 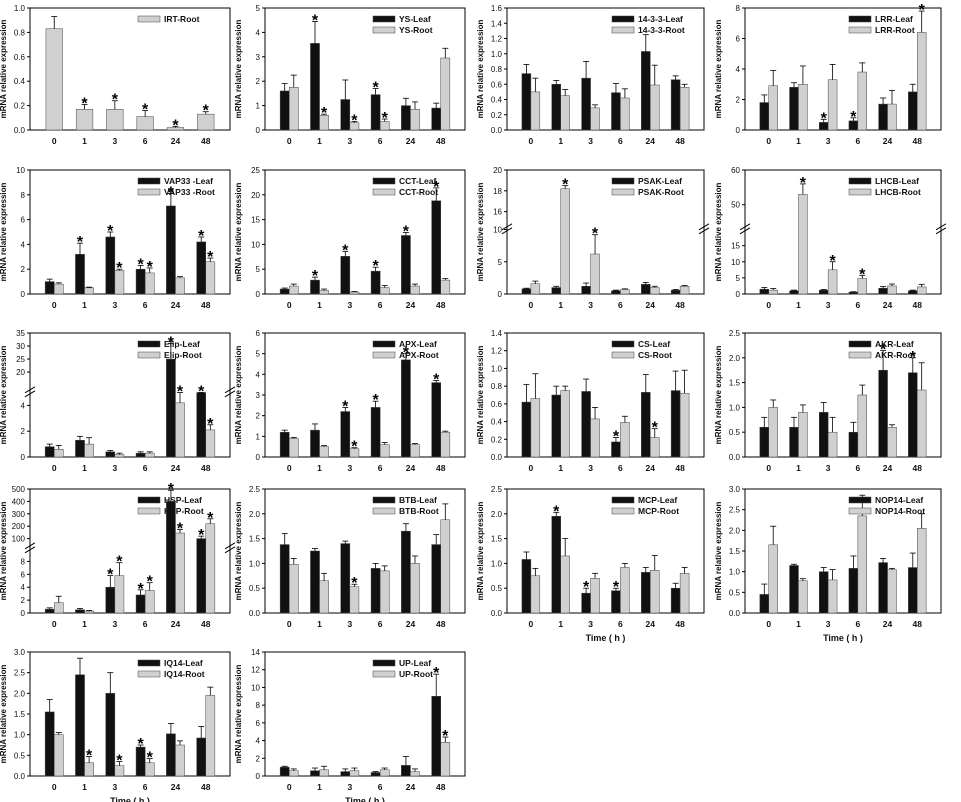 What do you see at coordinates (497, 386) in the screenshot?
I see `y-tick-label: 0.8` at bounding box center [497, 386].